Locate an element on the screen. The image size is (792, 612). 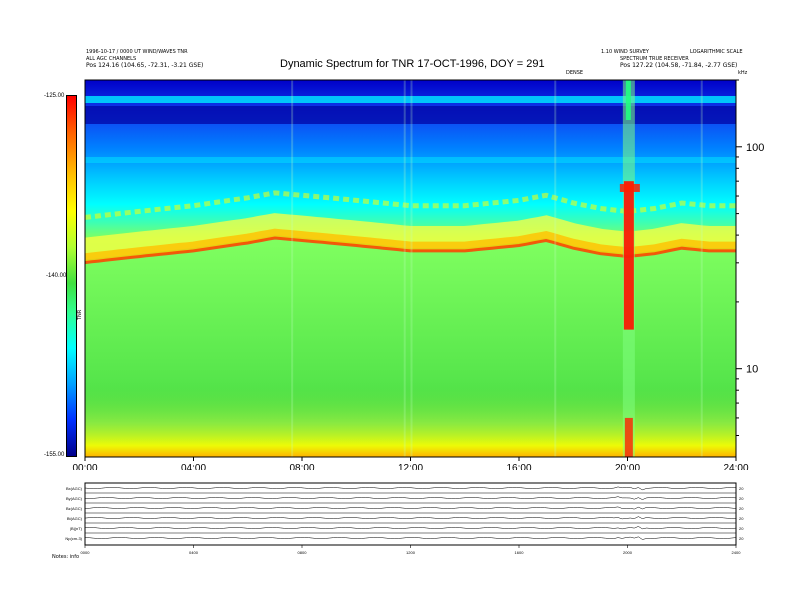
dark-band is located at coordinates (410, 115).